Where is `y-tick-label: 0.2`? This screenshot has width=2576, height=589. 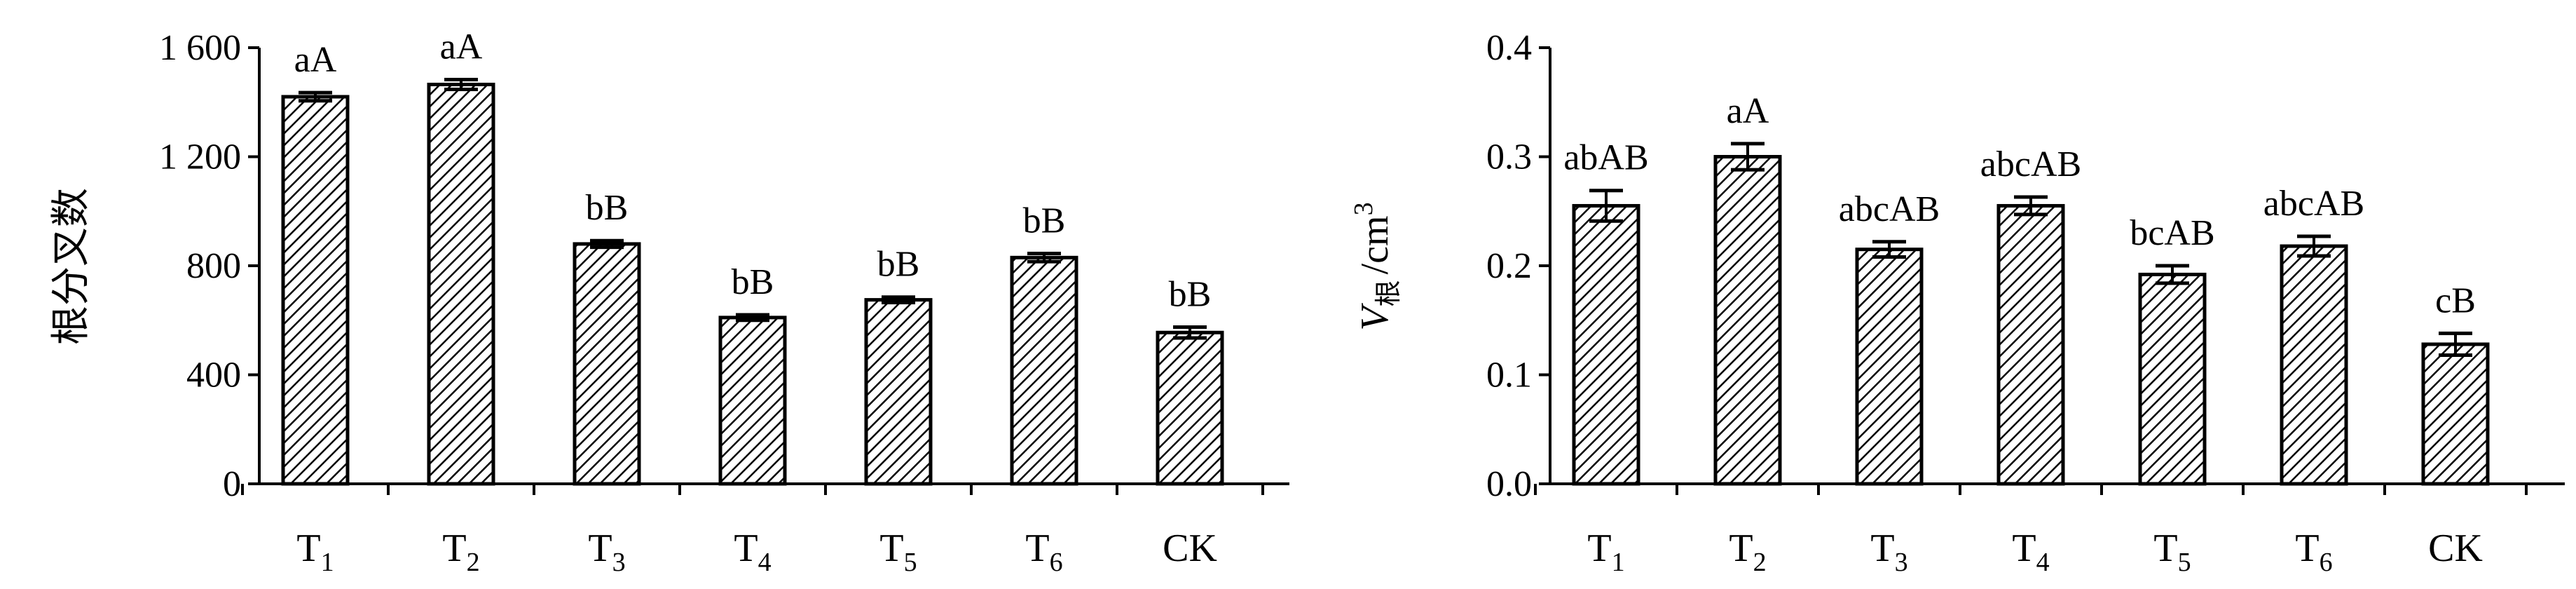 y-tick-label: 0.2 is located at coordinates (1509, 266).